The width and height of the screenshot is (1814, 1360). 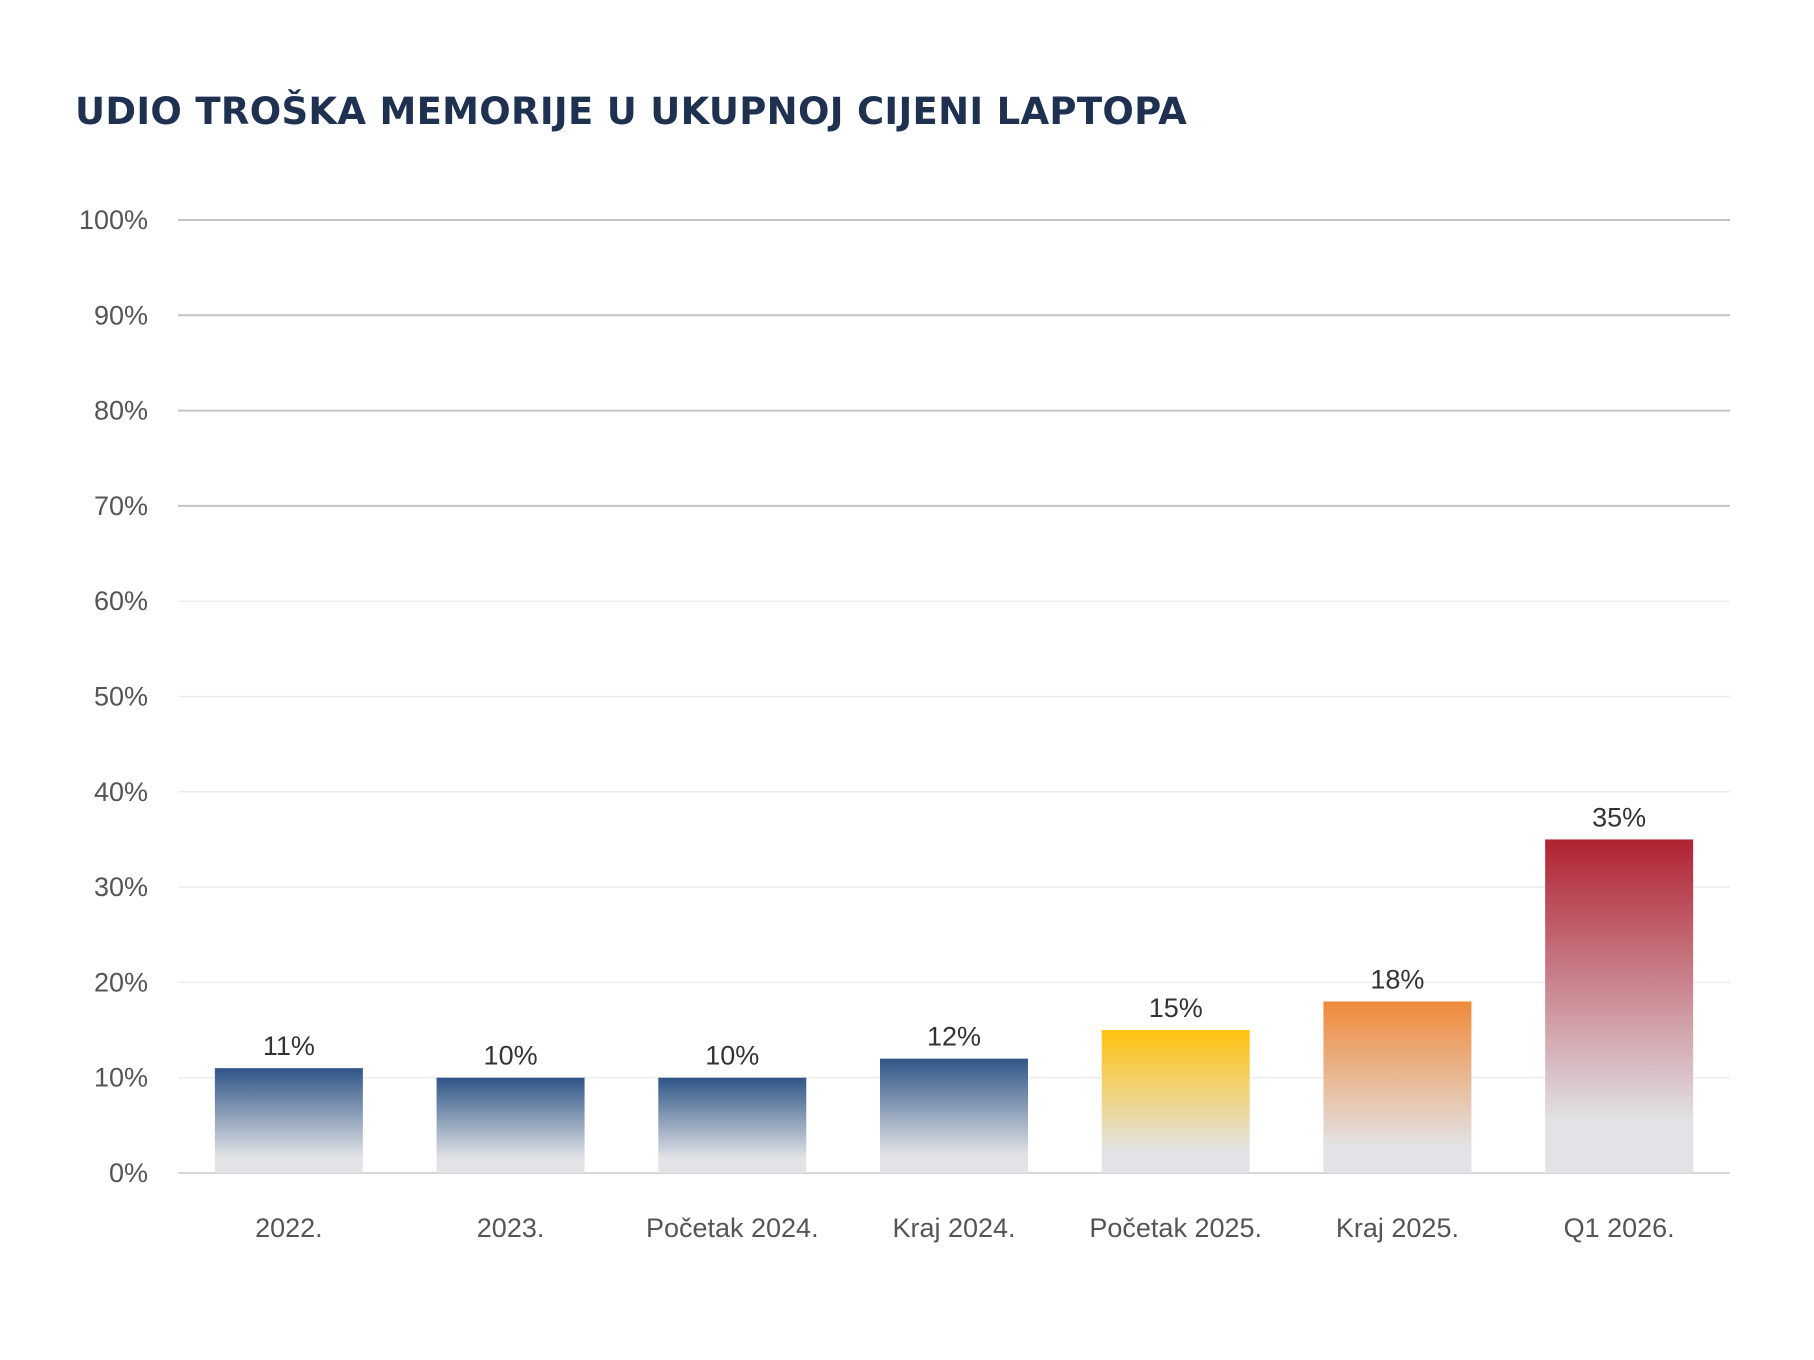 What do you see at coordinates (121, 887) in the screenshot?
I see `y-tick-label: 30%` at bounding box center [121, 887].